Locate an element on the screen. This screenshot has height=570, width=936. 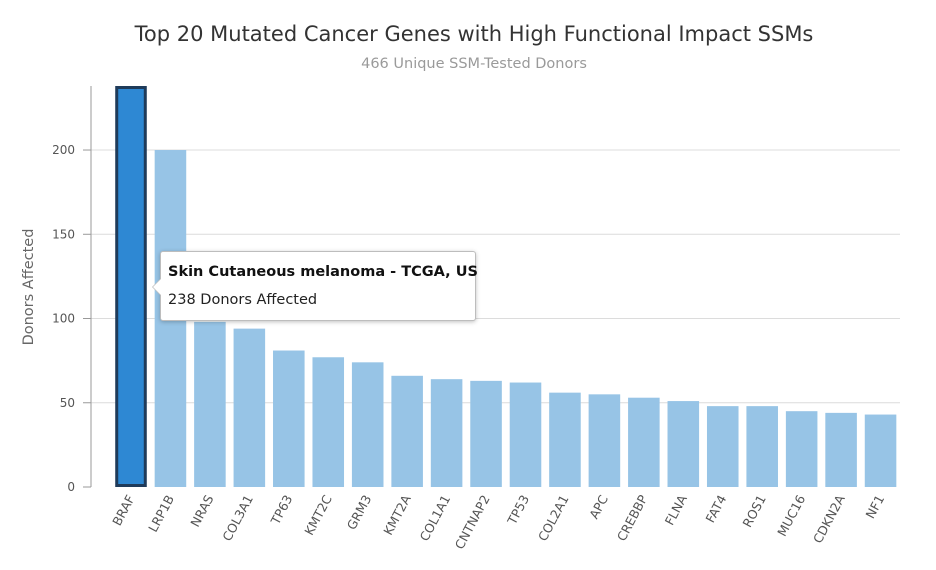
x-tick-label: TP63 is located at coordinates (281, 509).